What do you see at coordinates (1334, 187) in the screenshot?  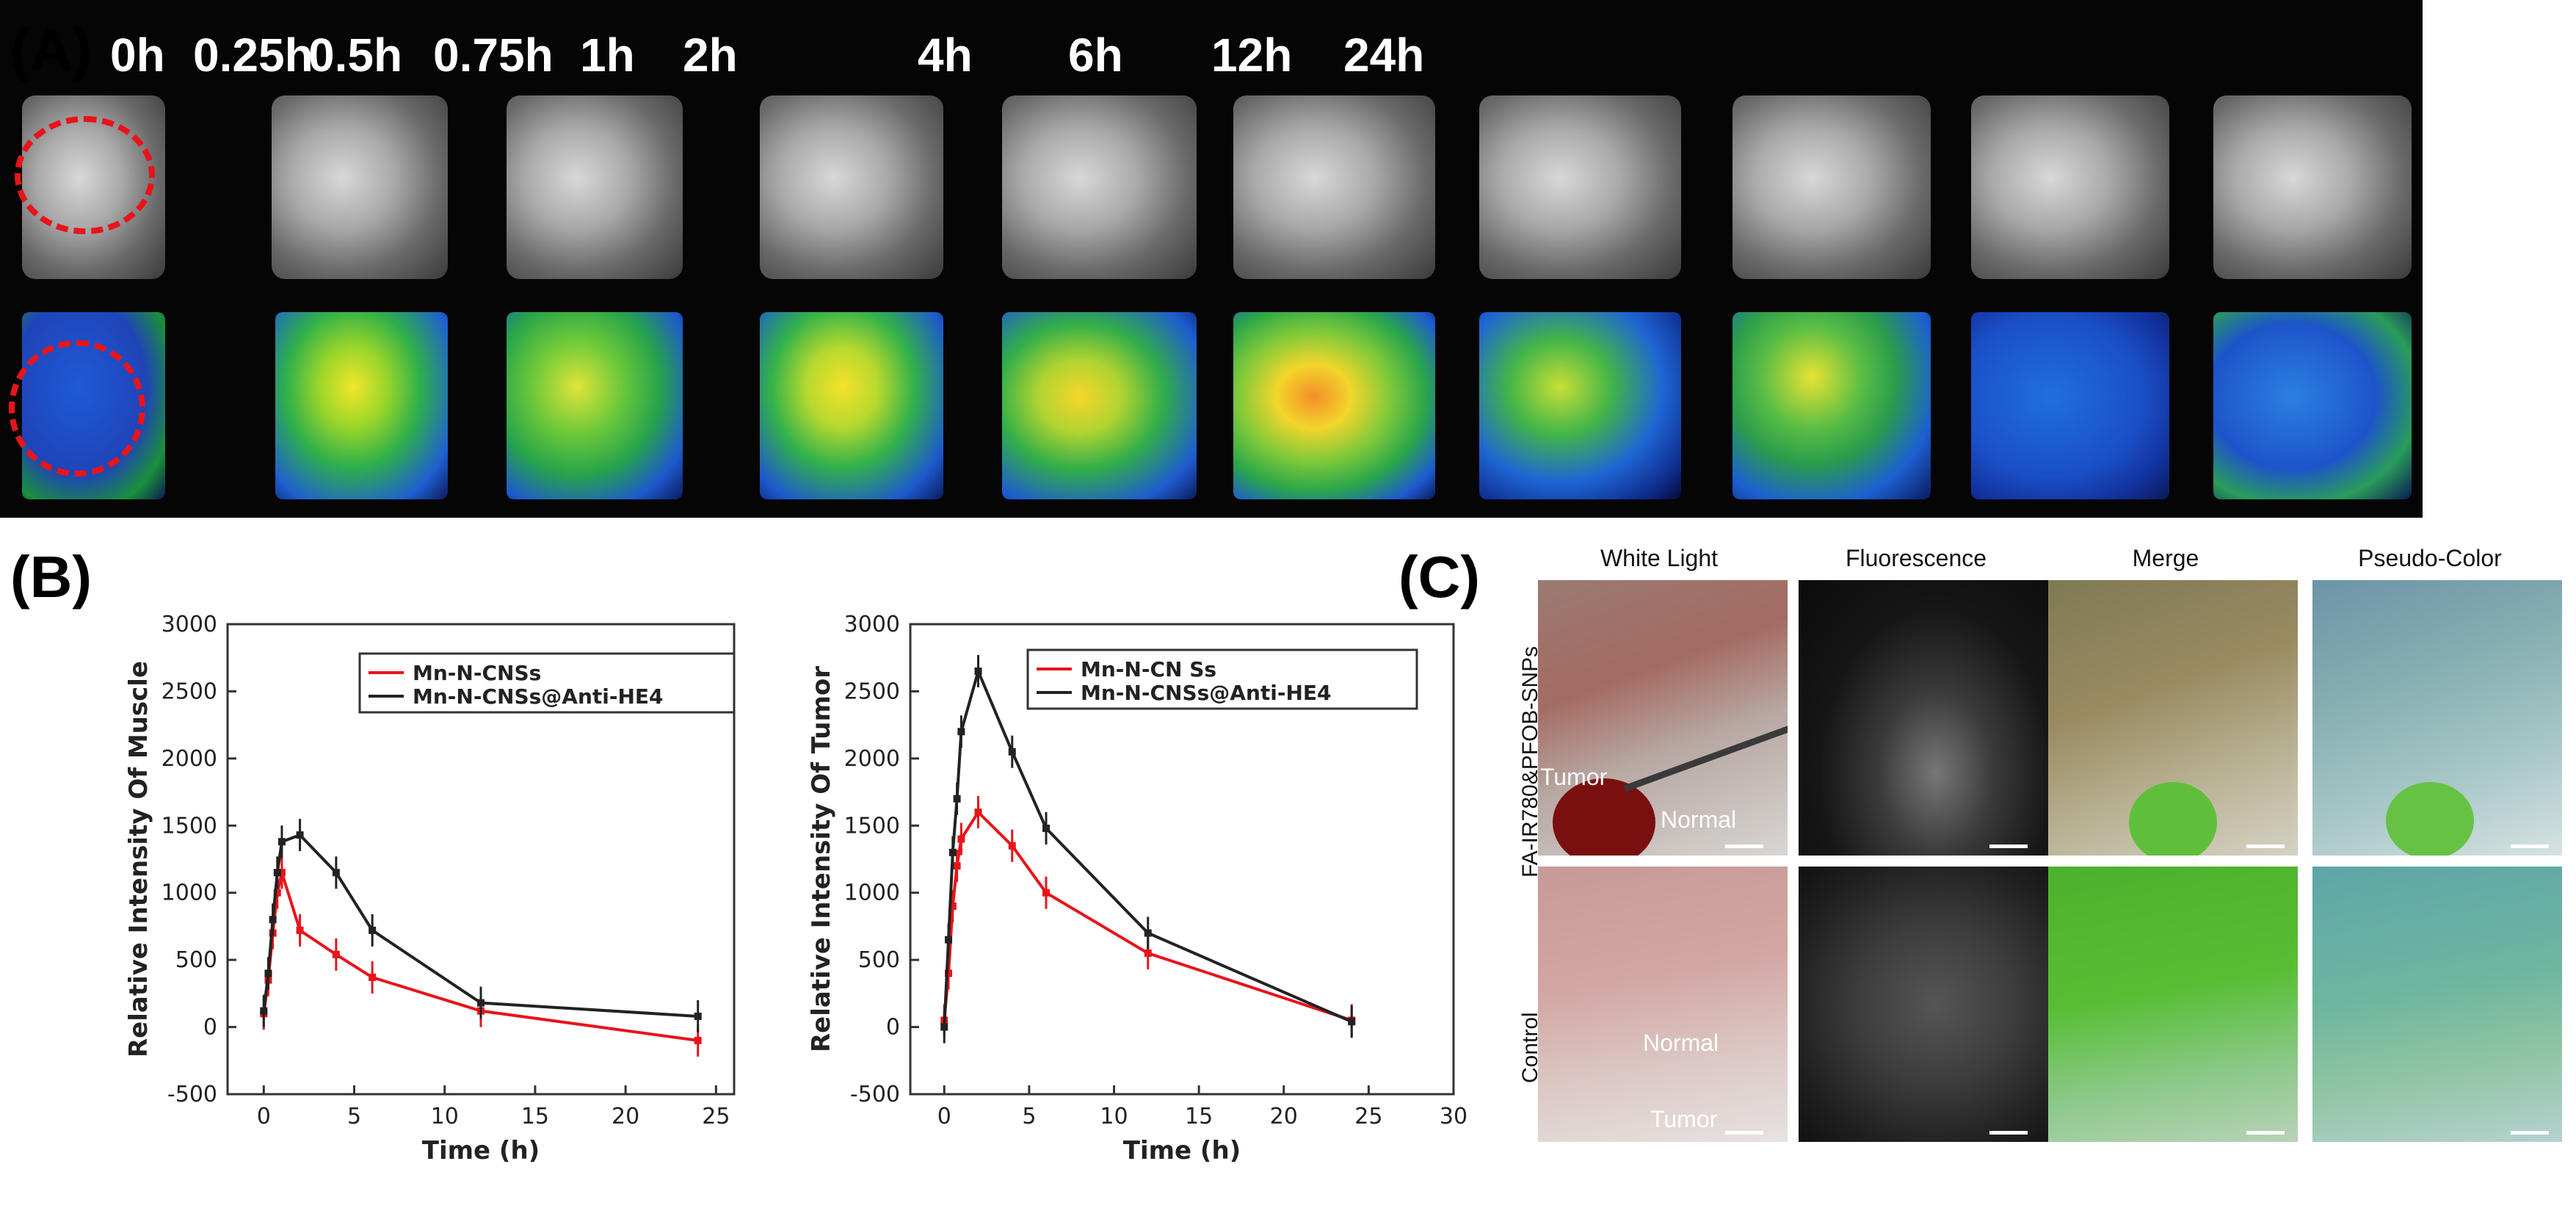 I see `mri-gray-2h` at bounding box center [1334, 187].